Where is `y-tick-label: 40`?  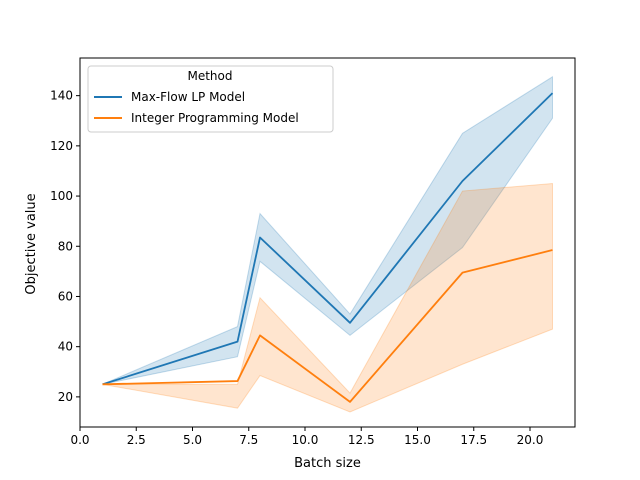
y-tick-label: 40 is located at coordinates (65, 347).